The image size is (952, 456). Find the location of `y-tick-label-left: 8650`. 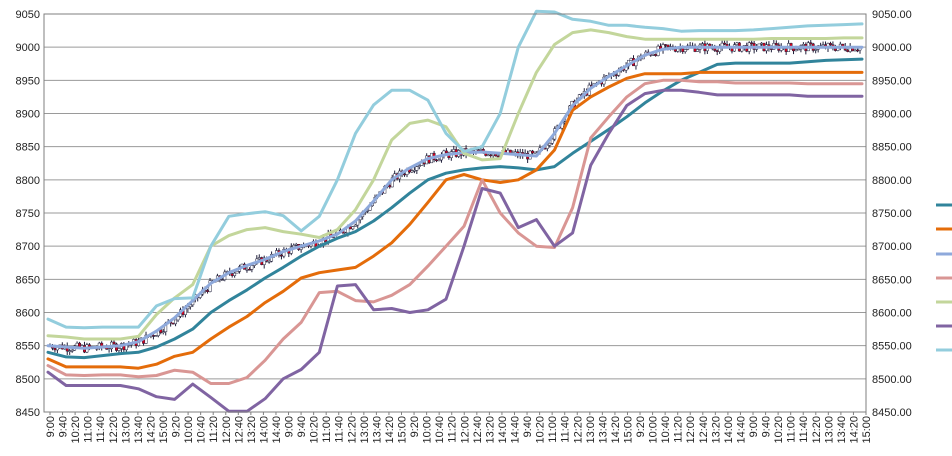

y-tick-label-left: 8650 is located at coordinates (28, 280).